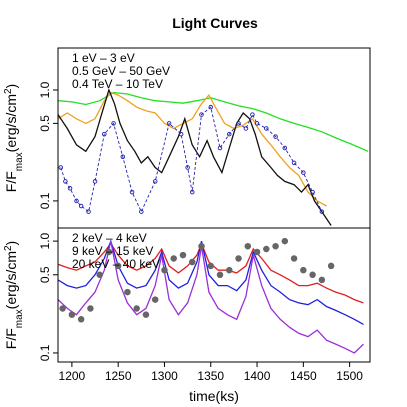  What do you see at coordinates (214, 396) in the screenshot?
I see `x-axis-title: time(ks)` at bounding box center [214, 396].